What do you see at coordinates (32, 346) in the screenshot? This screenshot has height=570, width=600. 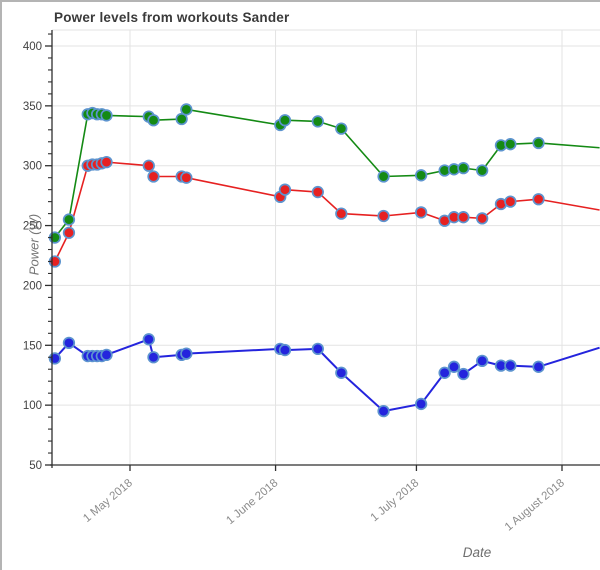 I see `y-tick-label: 150` at bounding box center [32, 346].